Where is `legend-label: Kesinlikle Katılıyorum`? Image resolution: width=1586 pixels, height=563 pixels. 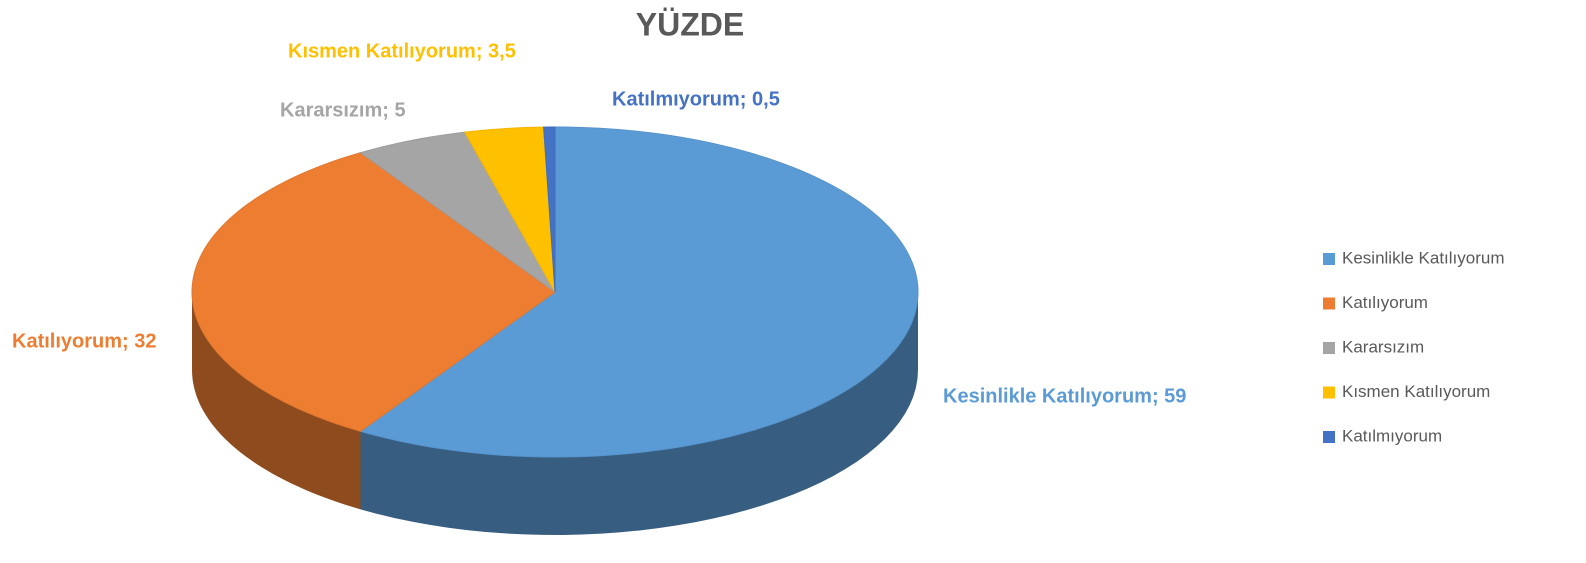
legend-label: Kesinlikle Katılıyorum is located at coordinates (1423, 257).